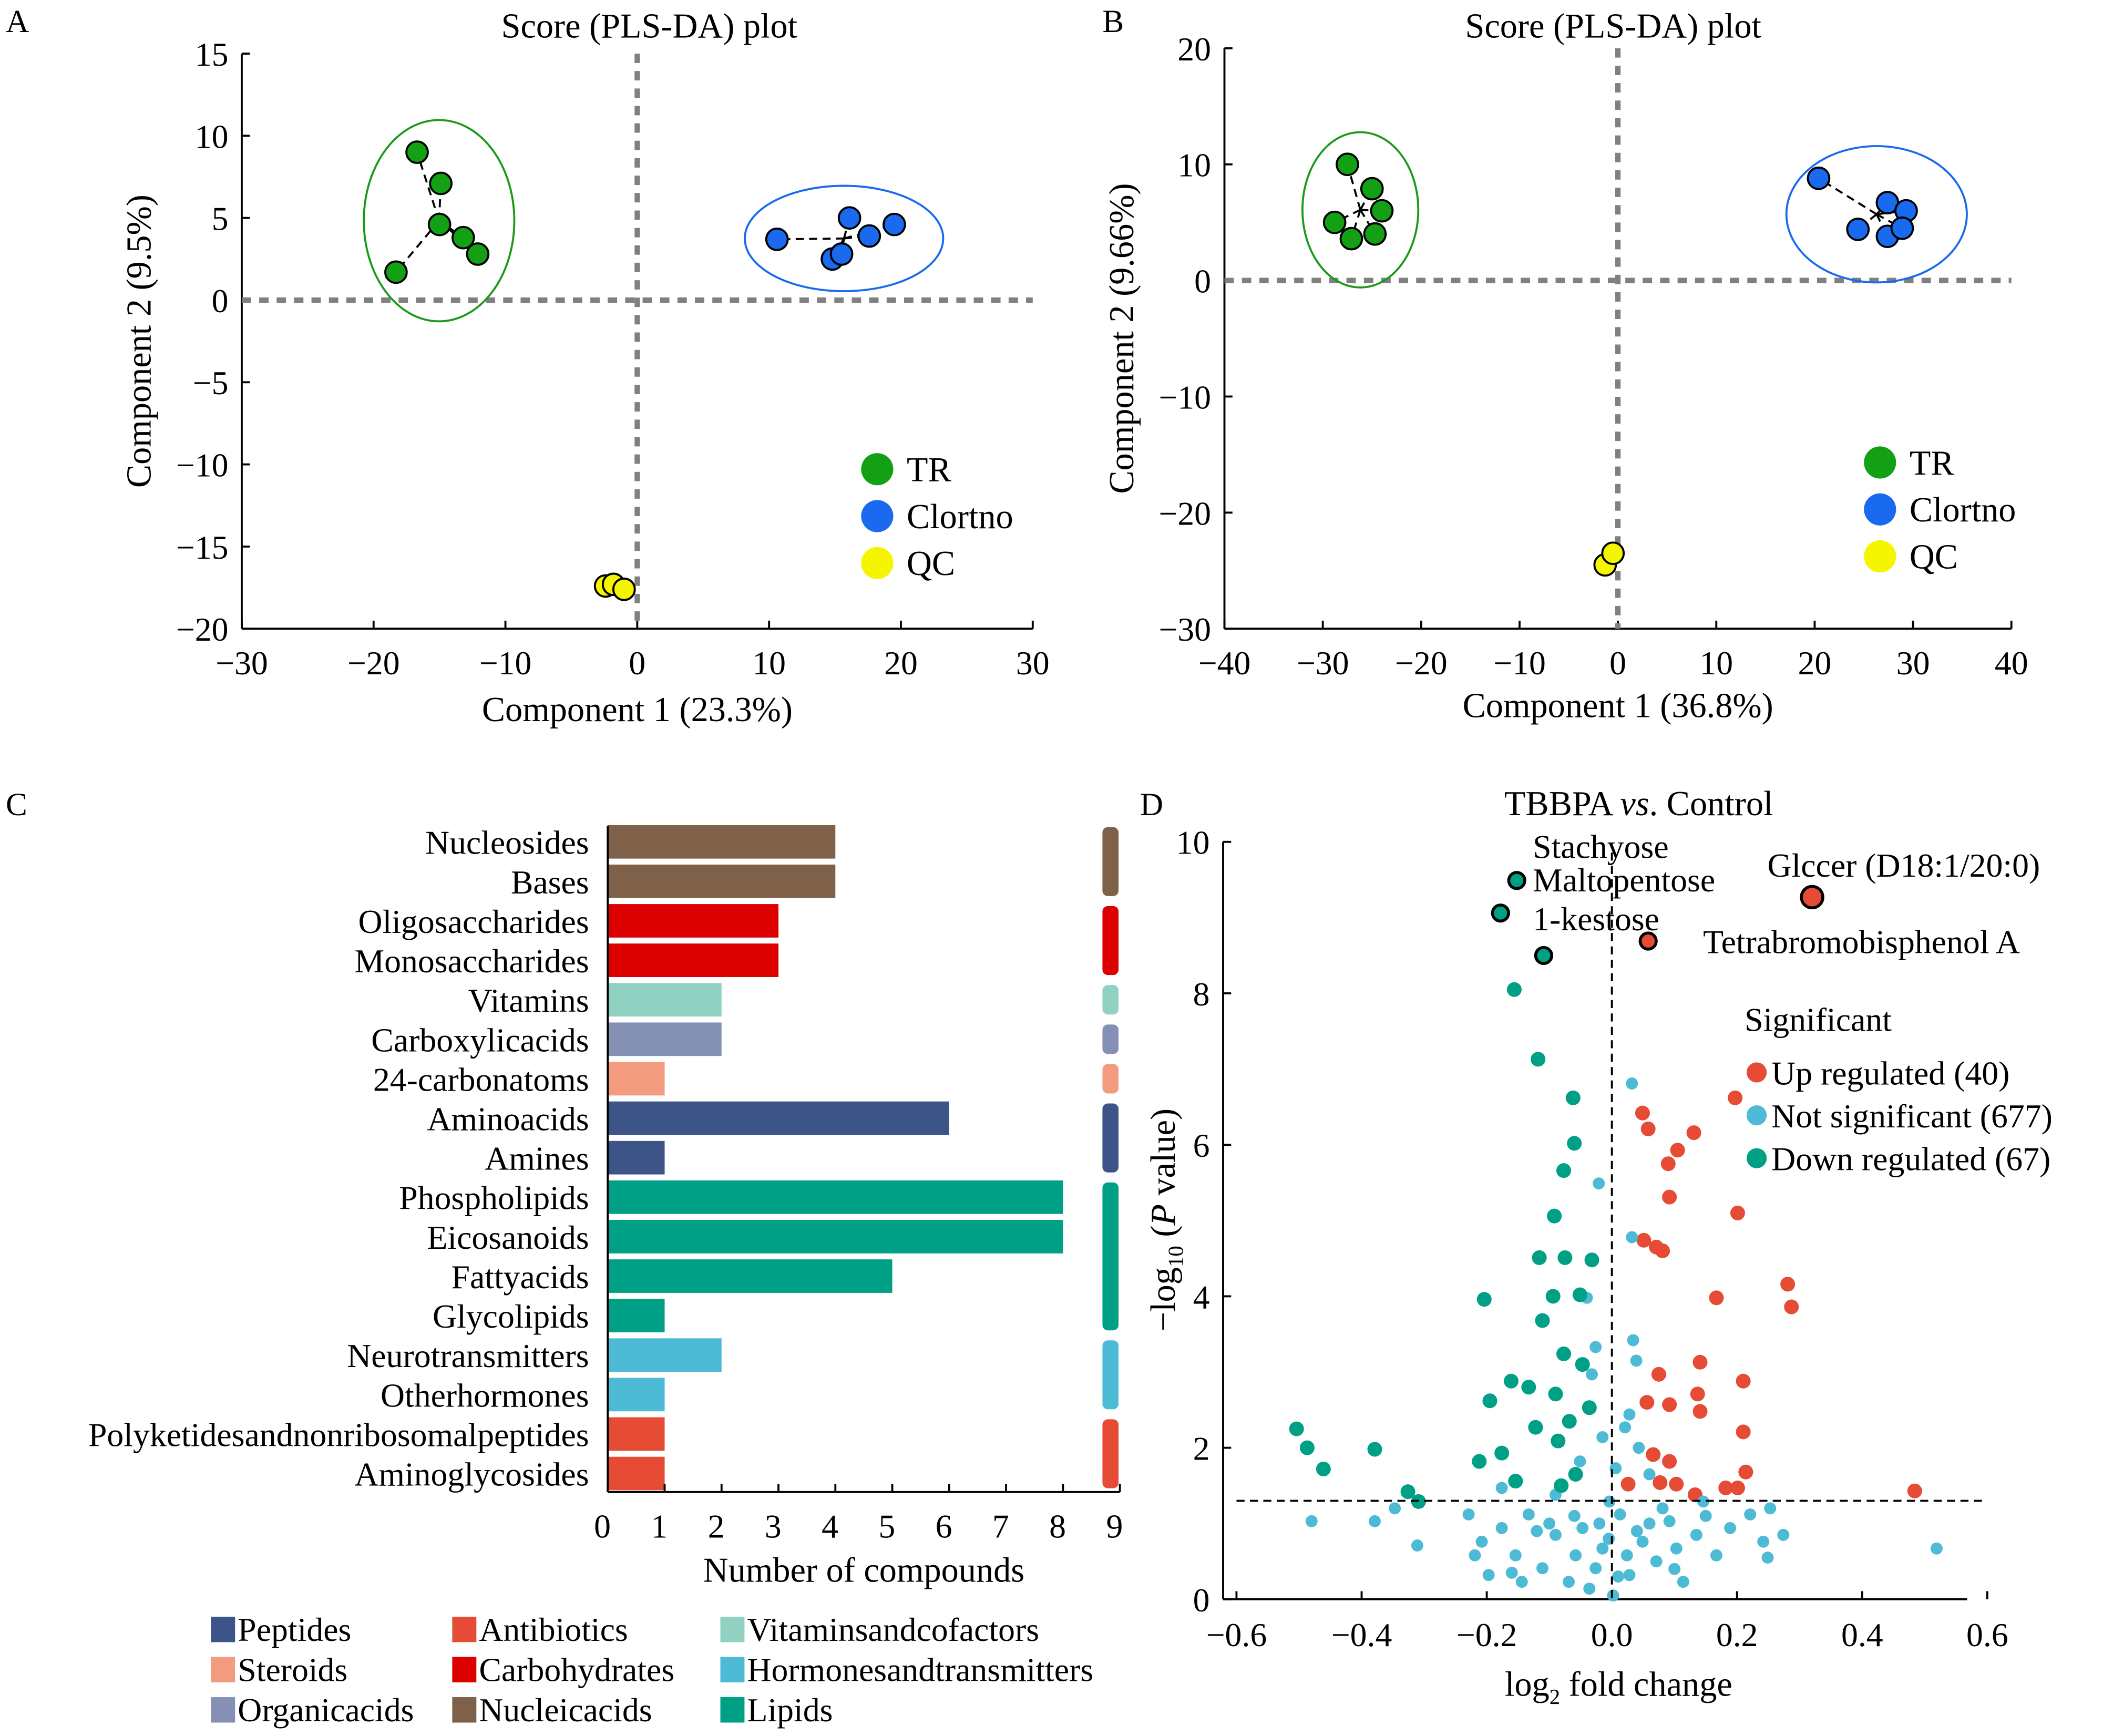 The image size is (2103, 1736). Describe the element at coordinates (1110, 941) in the screenshot. I see `group-strip-carbohydrates` at that location.